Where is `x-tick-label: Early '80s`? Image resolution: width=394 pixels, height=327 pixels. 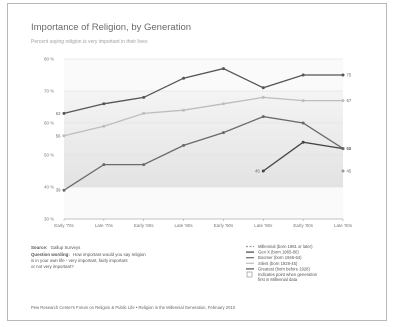
x-tick-label: Early '80s is located at coordinates (144, 225).